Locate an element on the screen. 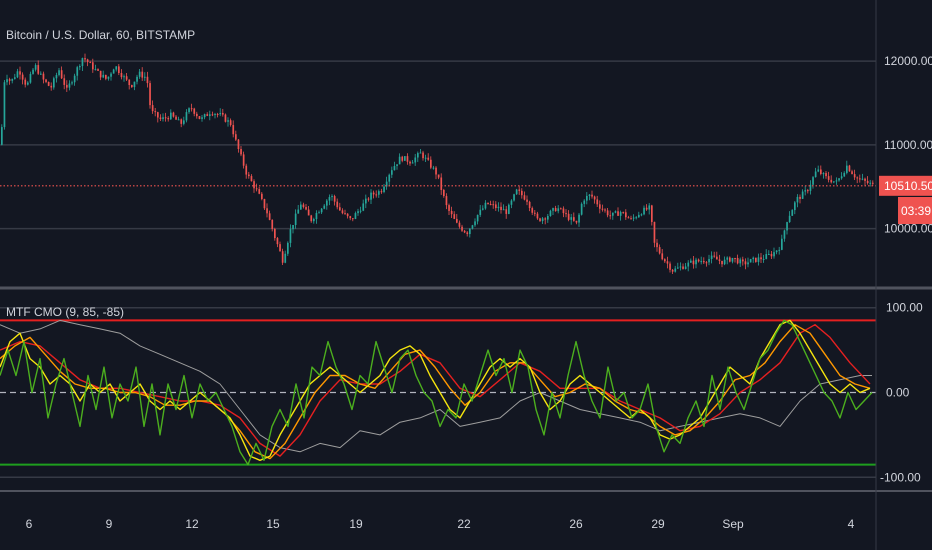 The width and height of the screenshot is (932, 550). indicator-tick-label: -100.00 is located at coordinates (900, 477).